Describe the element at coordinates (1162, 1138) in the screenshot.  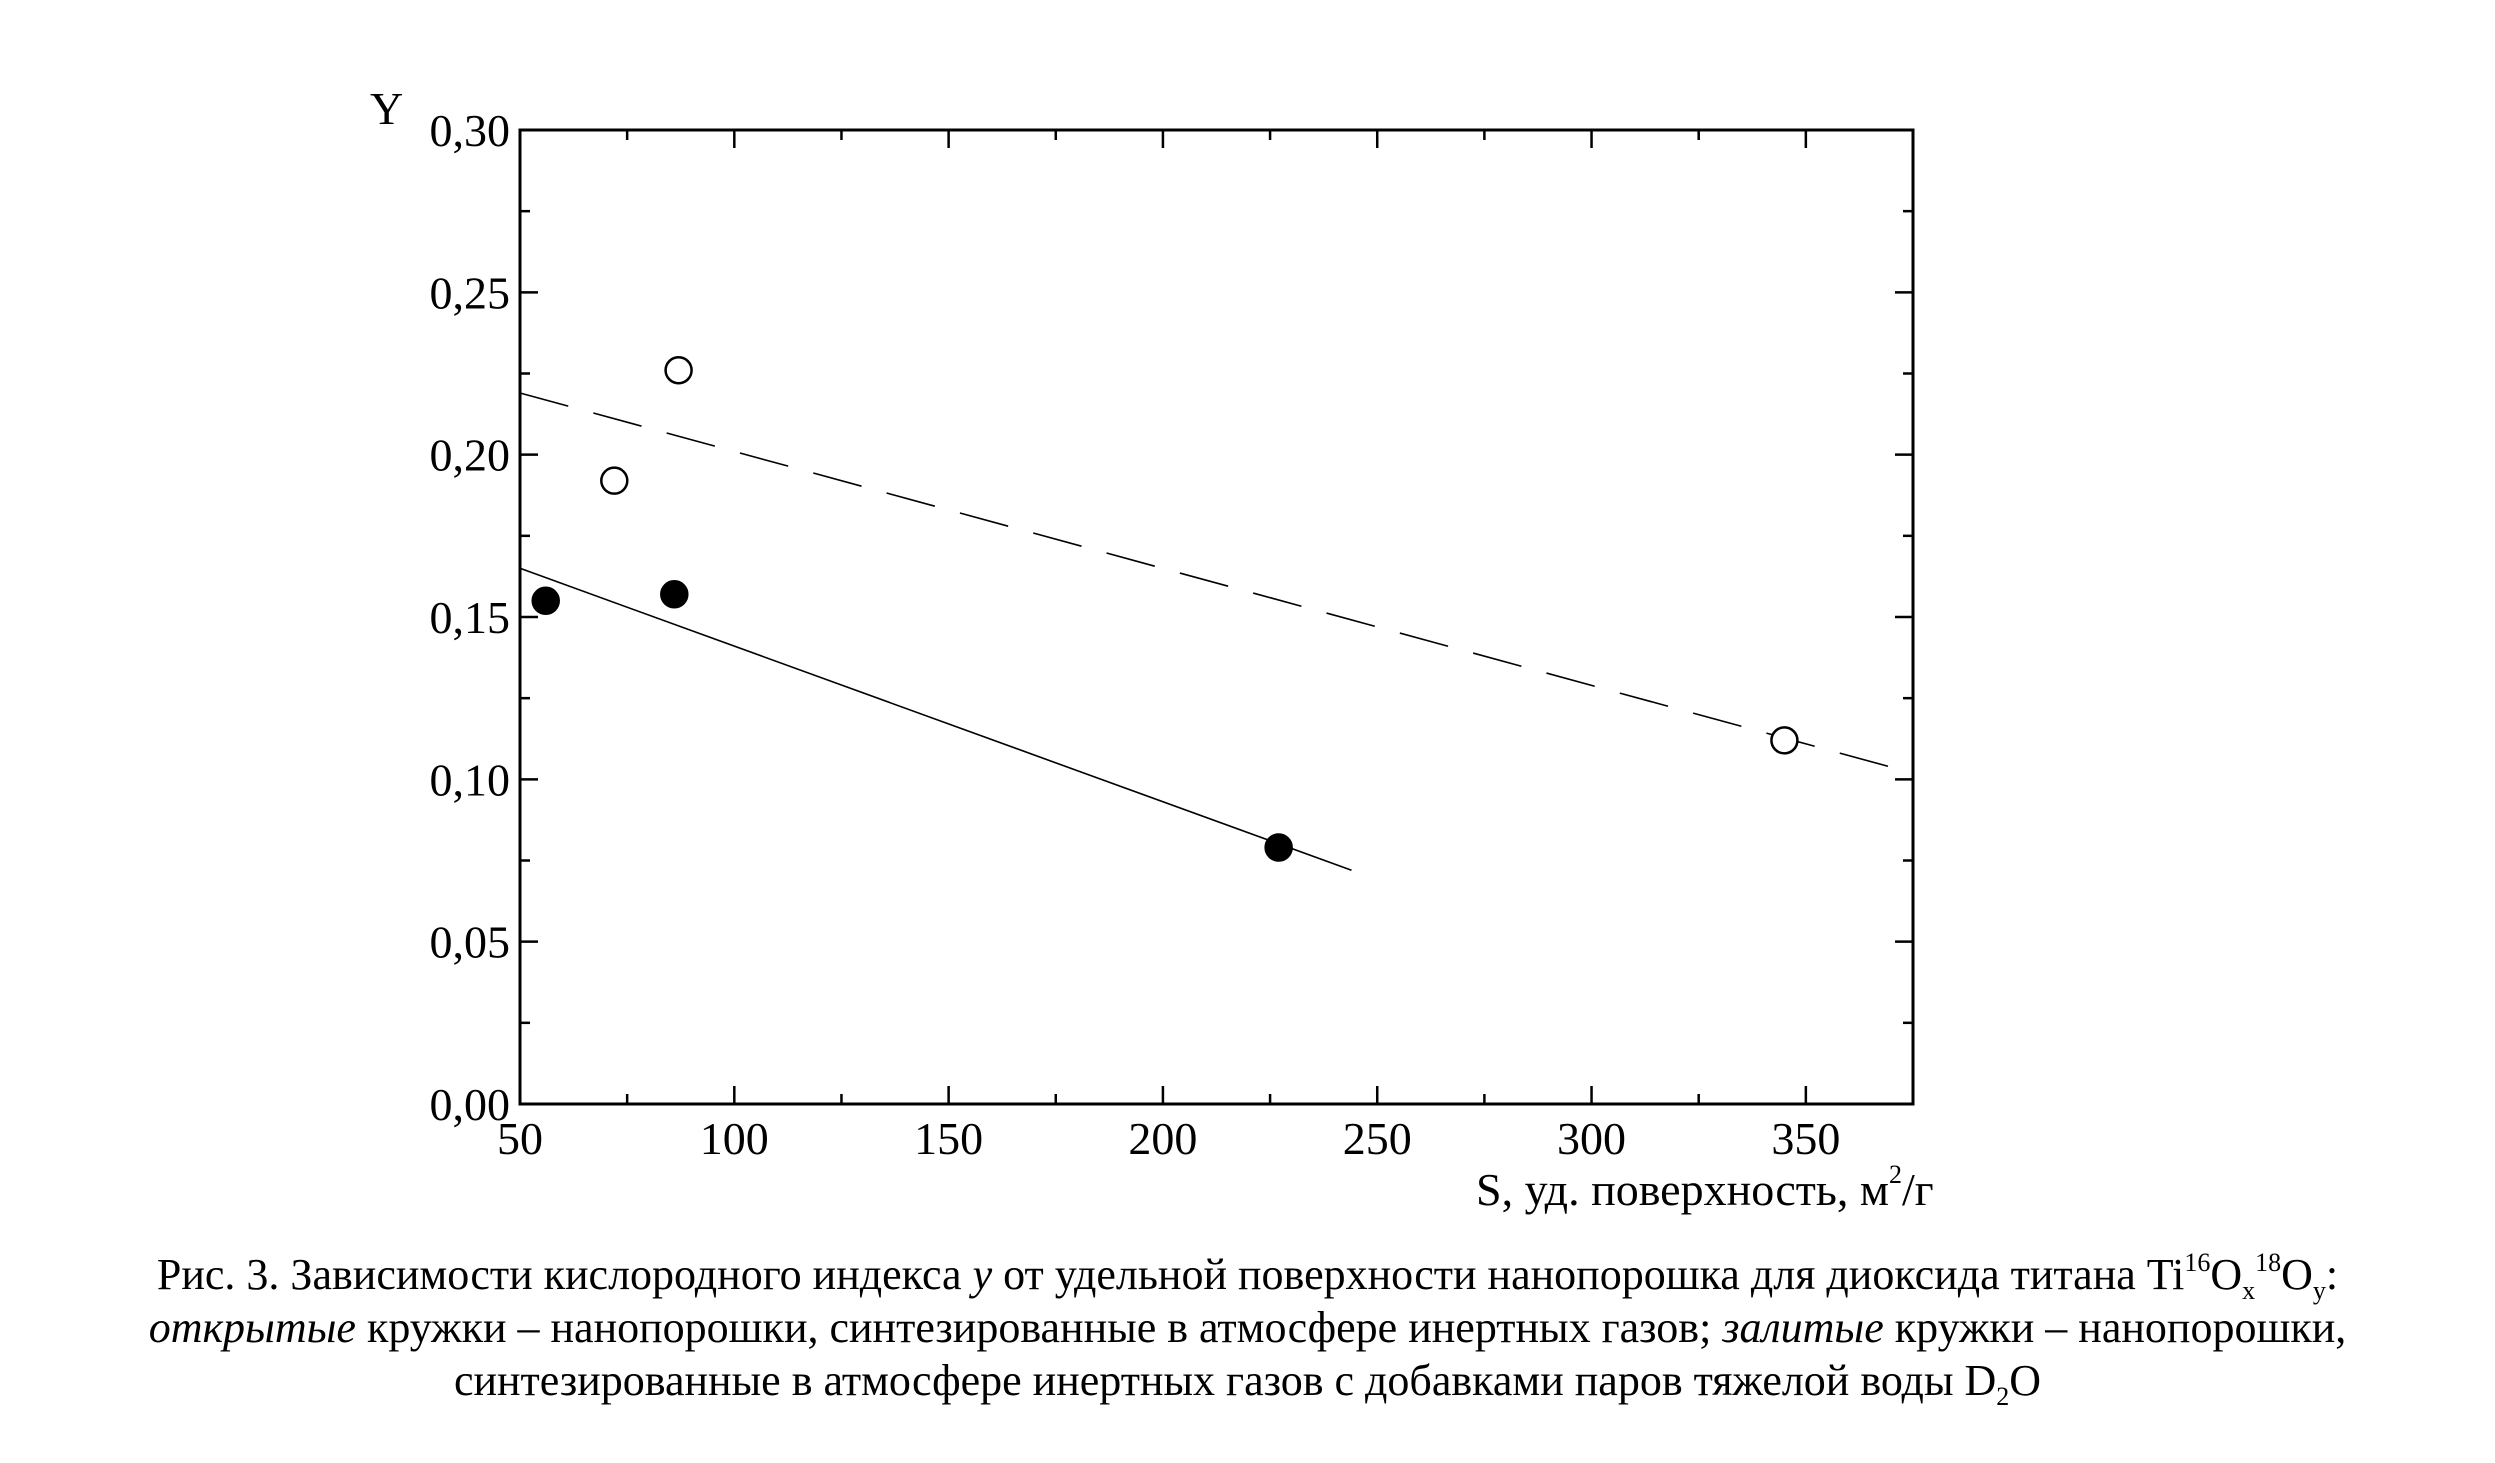
I see `x-tick-label: 200` at that location.